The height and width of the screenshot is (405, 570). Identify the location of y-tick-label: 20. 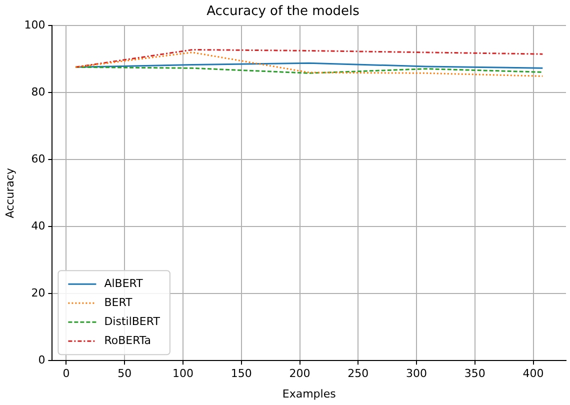
(38, 293).